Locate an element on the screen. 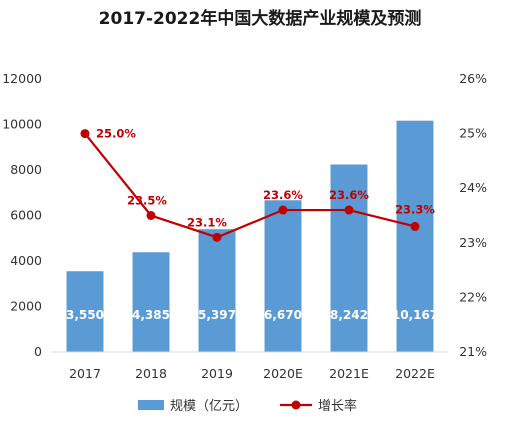 Image resolution: width=505 pixels, height=424 pixels. growth-value-label: 23.5% is located at coordinates (147, 201).